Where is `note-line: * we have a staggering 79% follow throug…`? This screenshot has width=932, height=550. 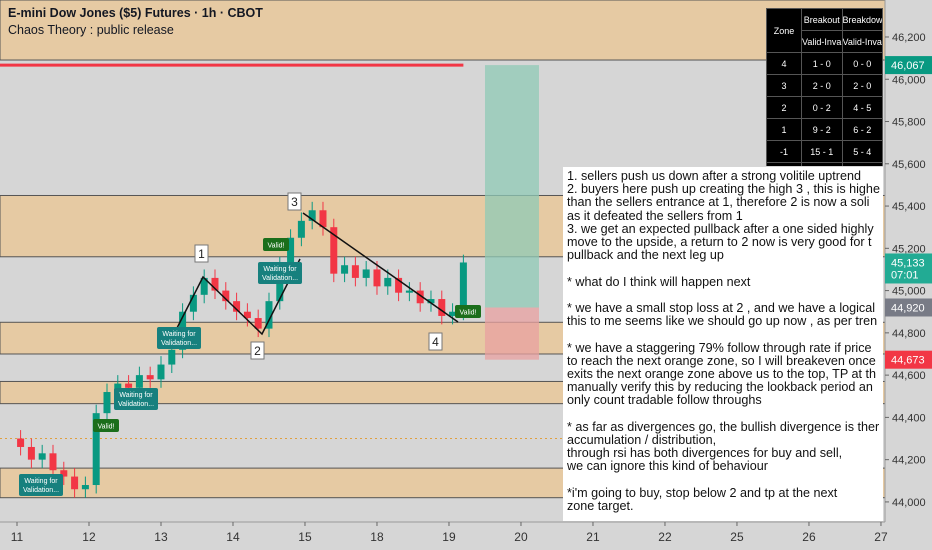
note-line: * we have a staggering 79% follow throug… is located at coordinates (719, 347).